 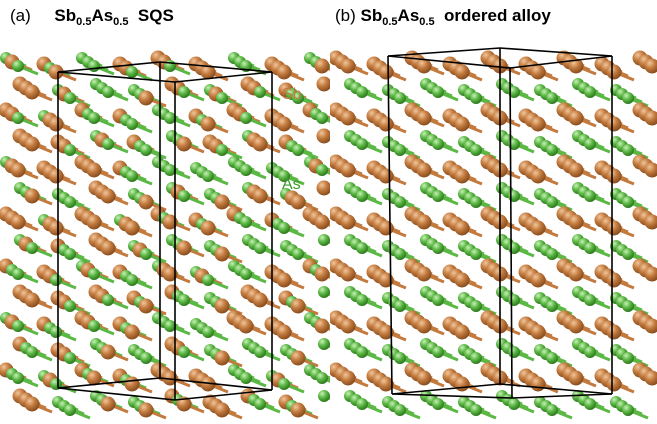 I want to click on panel-a-formula-as-sub: 0.5, so click(x=121, y=22).